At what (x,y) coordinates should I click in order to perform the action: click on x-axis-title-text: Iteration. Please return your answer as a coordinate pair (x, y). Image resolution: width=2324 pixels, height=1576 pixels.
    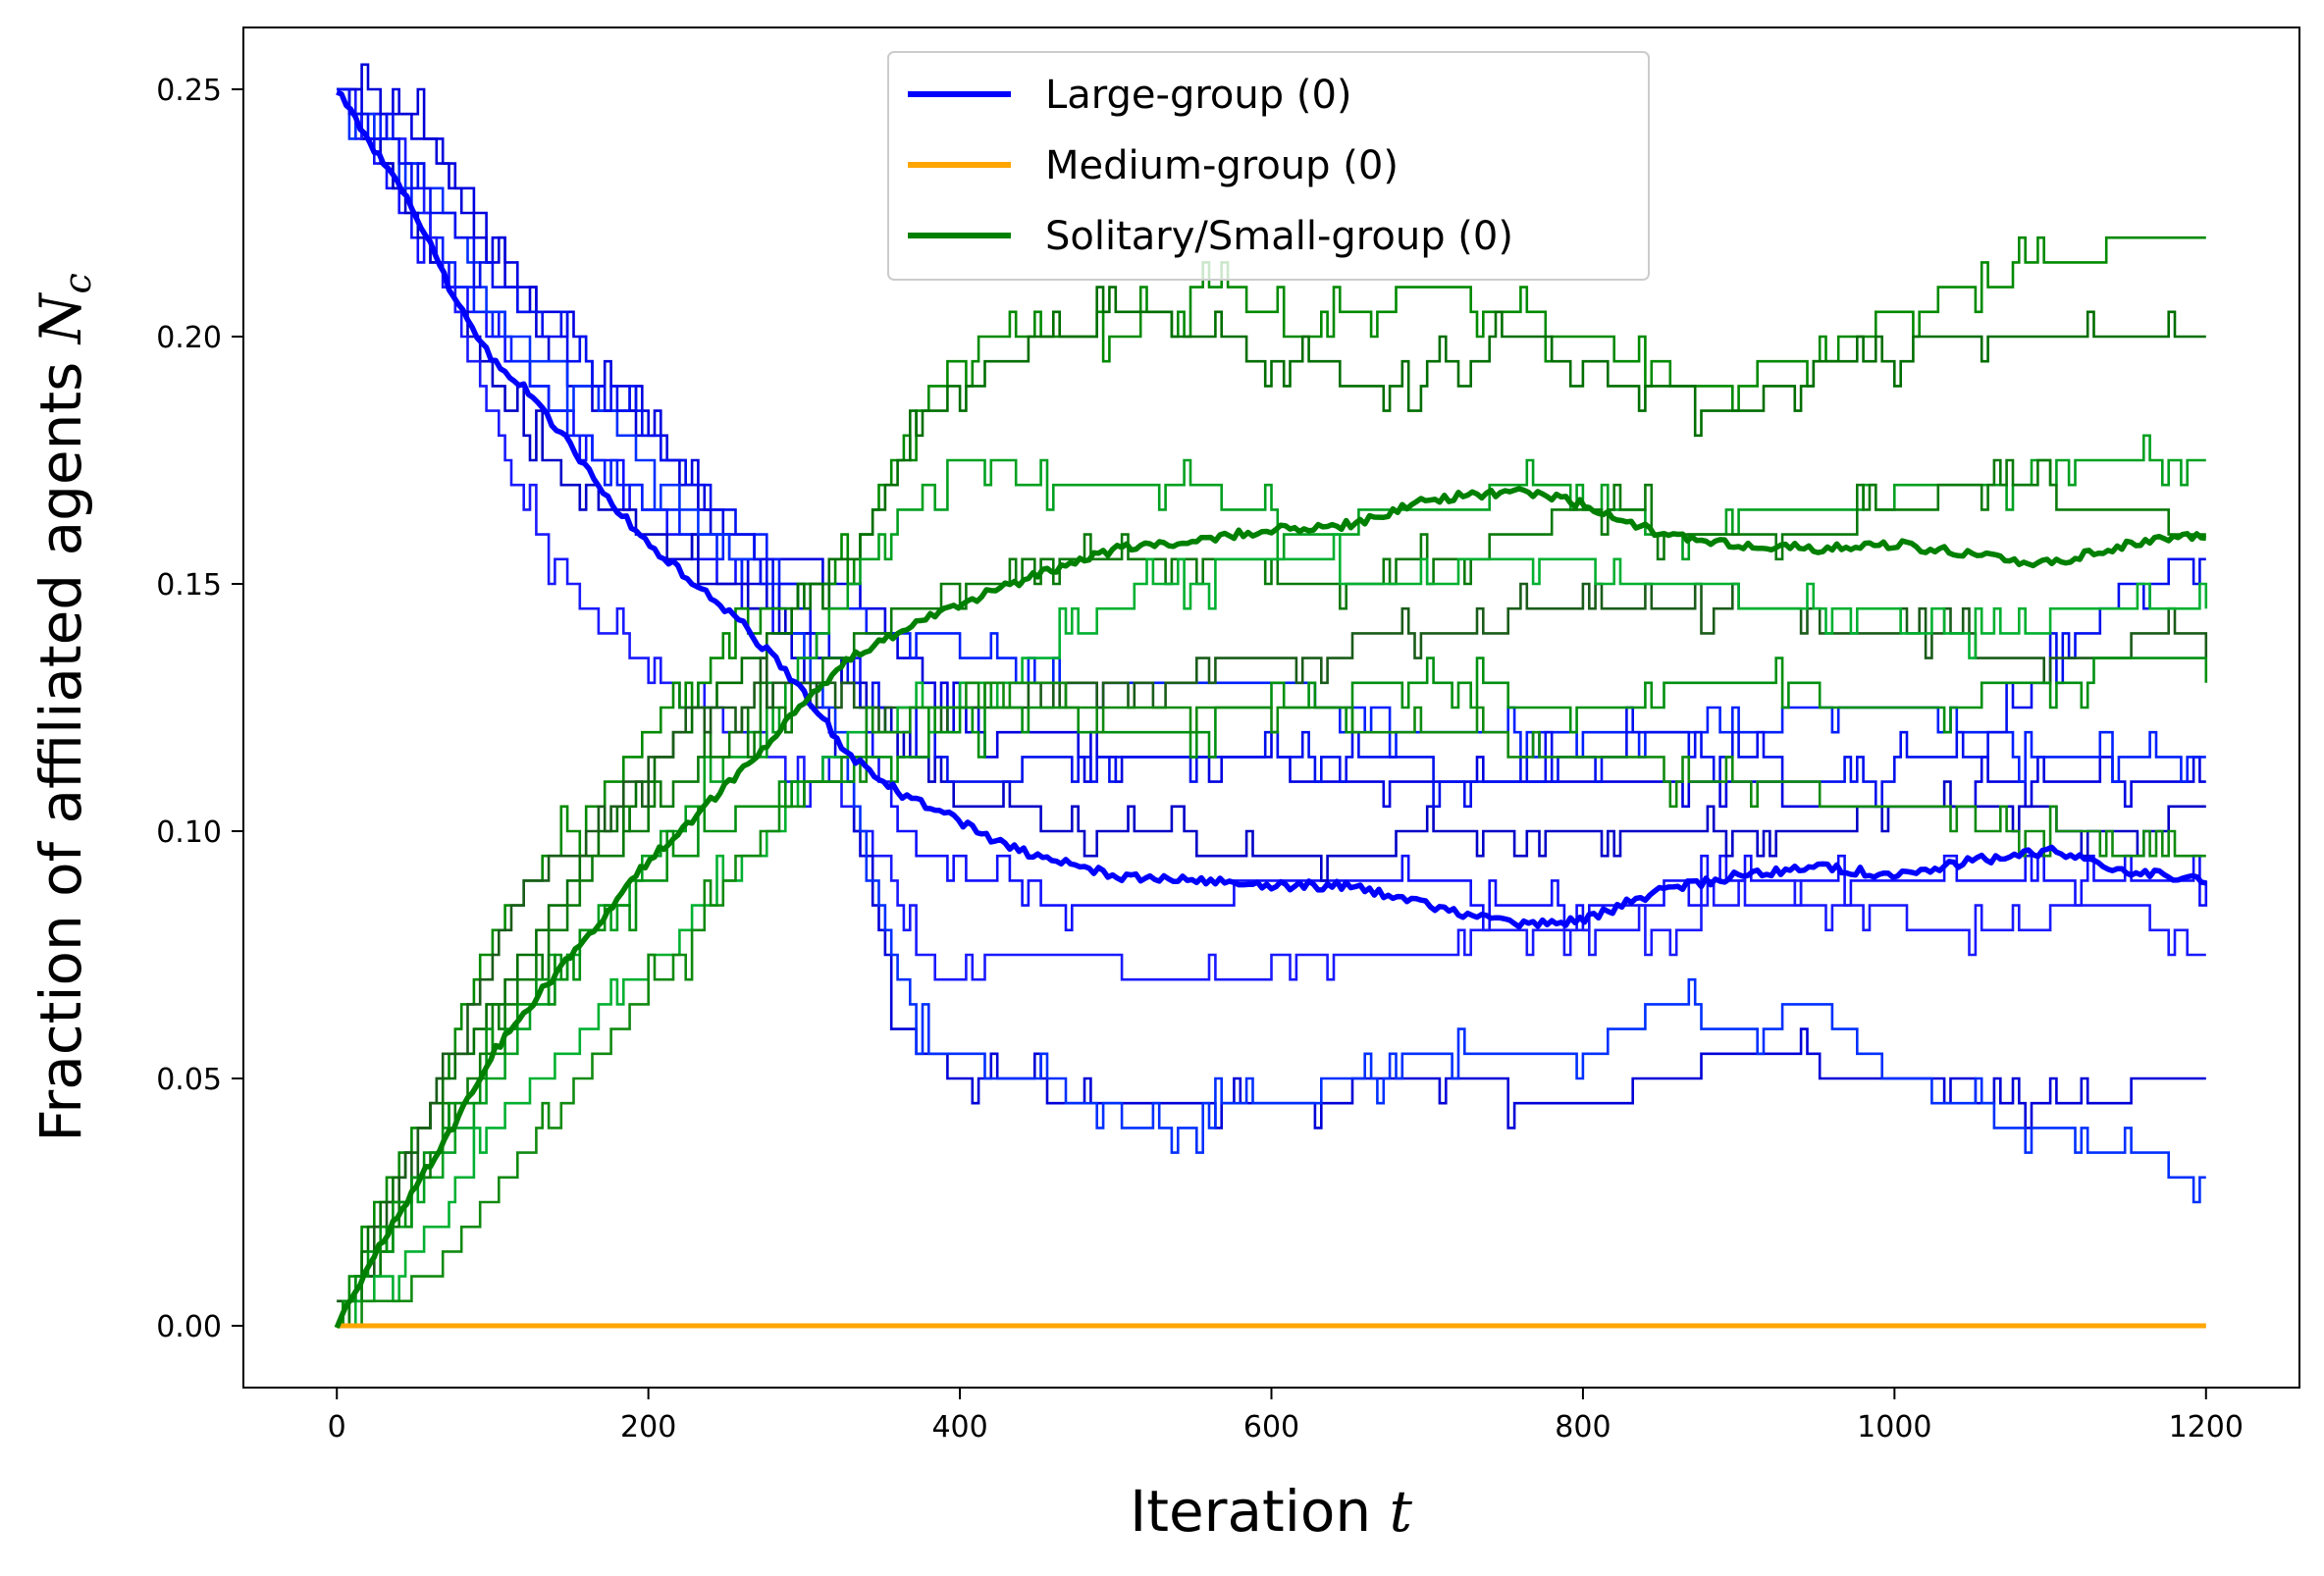
    Looking at the image, I should click on (1250, 1511).